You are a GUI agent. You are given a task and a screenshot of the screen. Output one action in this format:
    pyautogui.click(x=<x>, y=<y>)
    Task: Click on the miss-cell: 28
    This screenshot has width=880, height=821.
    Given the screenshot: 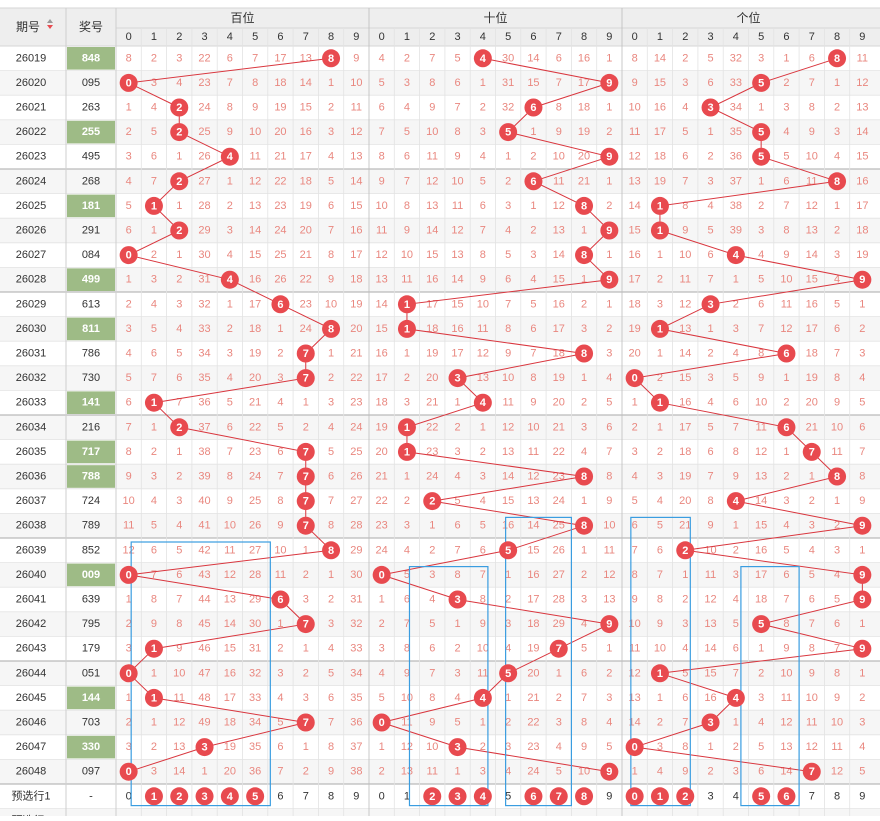 What is the action you would take?
    pyautogui.click(x=559, y=600)
    